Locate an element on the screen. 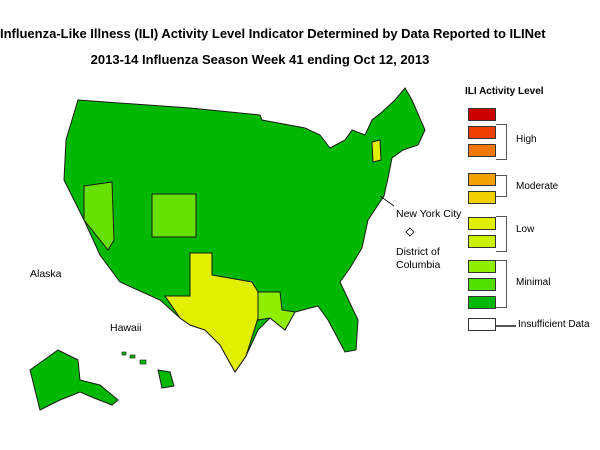  legend-label-minimal: Minimal is located at coordinates (533, 282).